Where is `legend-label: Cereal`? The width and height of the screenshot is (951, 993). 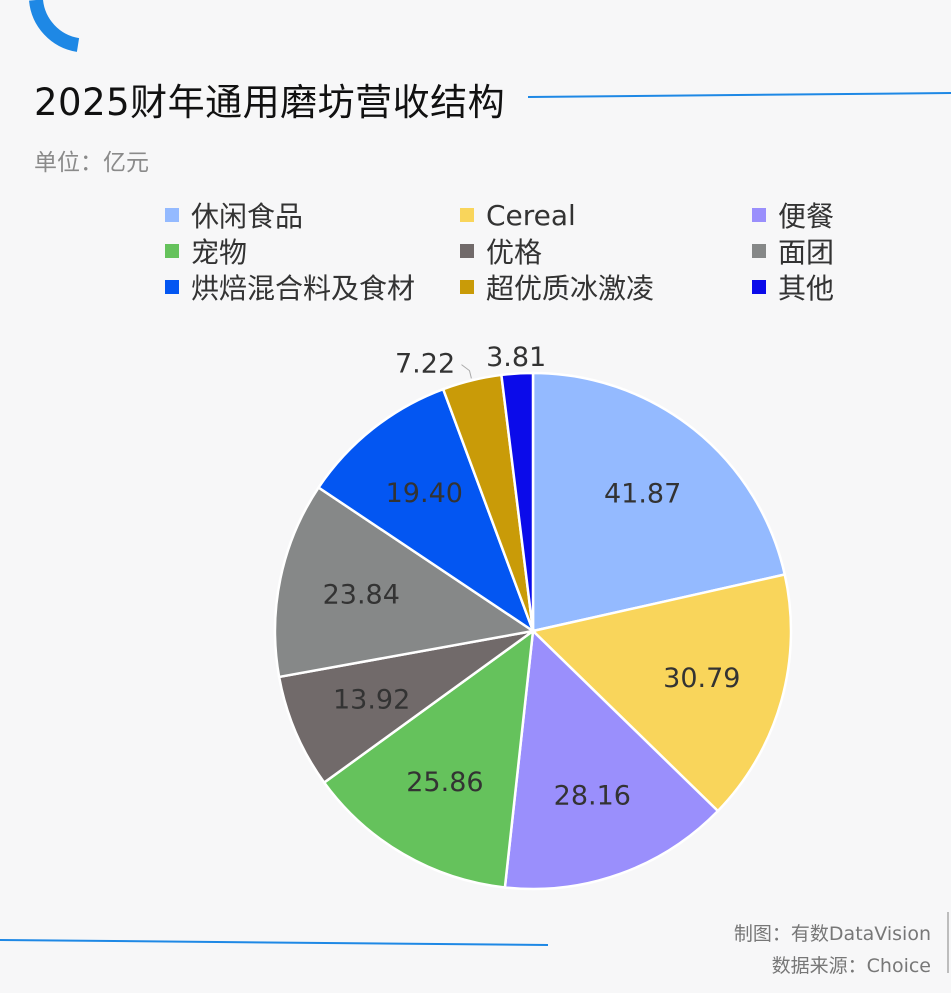 legend-label: Cereal is located at coordinates (531, 215).